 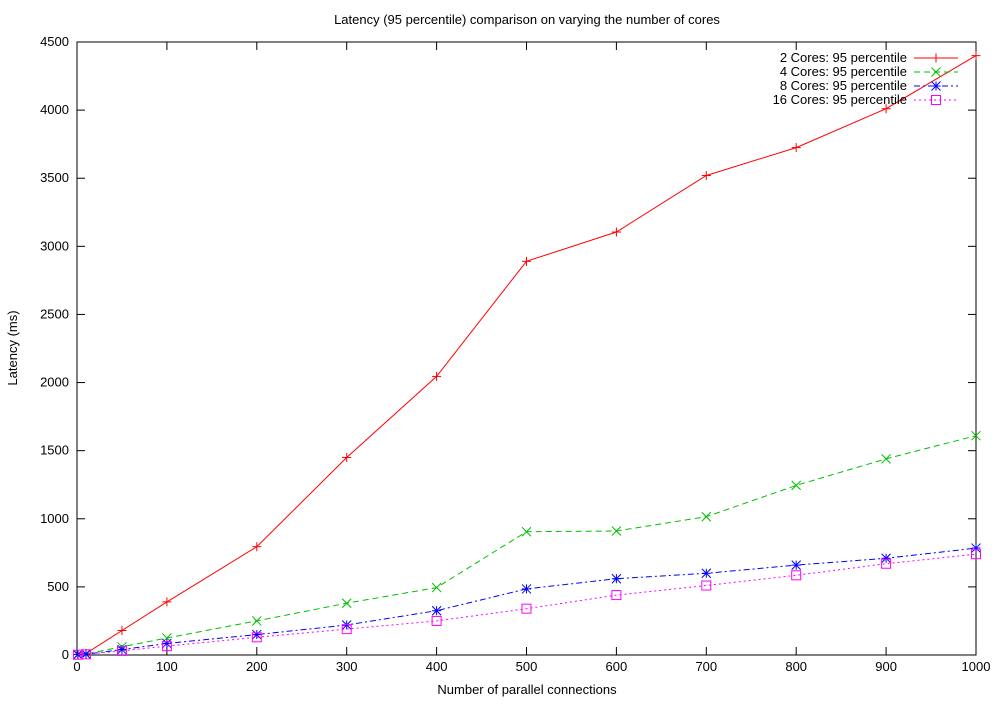 I want to click on y-tick-label: 1000, so click(x=54, y=518).